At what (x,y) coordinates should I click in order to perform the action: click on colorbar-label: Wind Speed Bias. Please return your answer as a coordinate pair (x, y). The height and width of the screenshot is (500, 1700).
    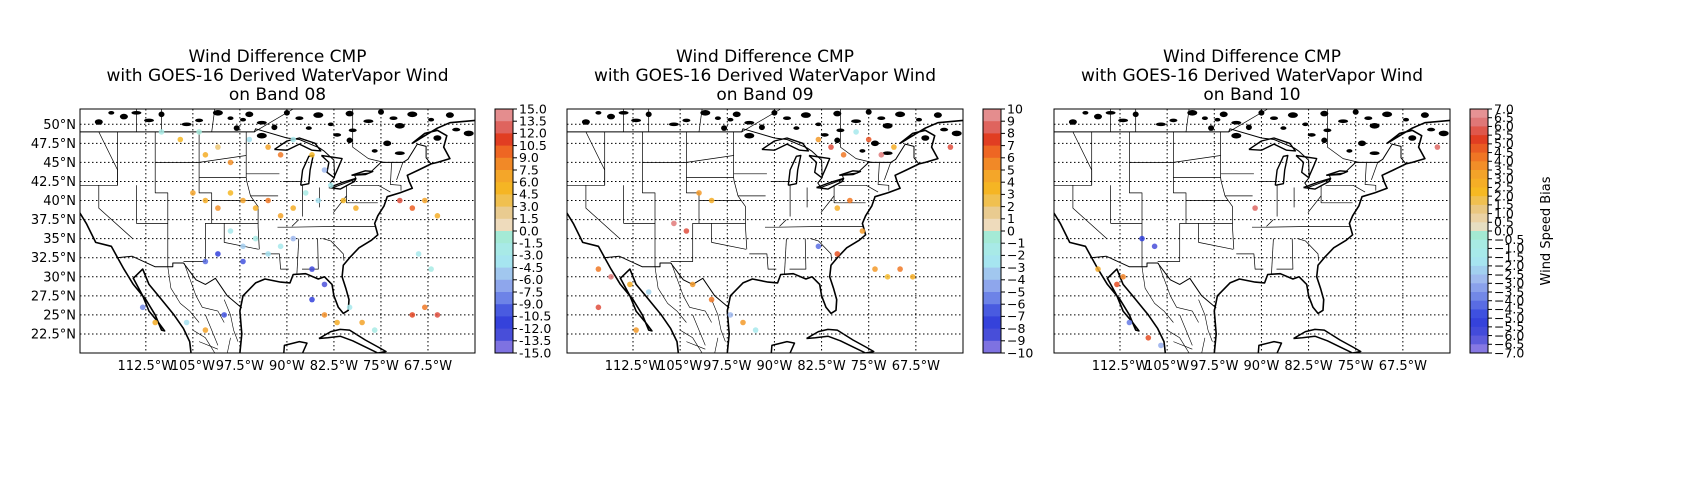
    Looking at the image, I should click on (1546, 230).